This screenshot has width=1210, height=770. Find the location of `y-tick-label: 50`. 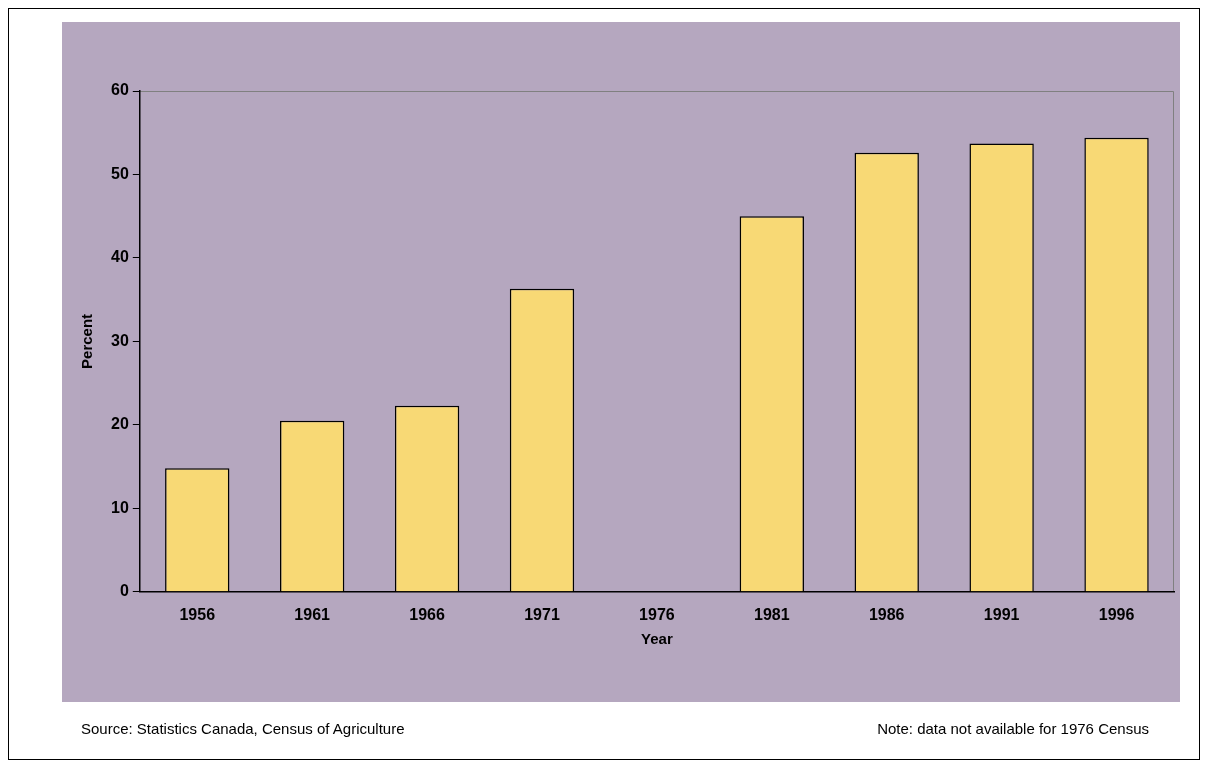

y-tick-label: 50 is located at coordinates (120, 173).